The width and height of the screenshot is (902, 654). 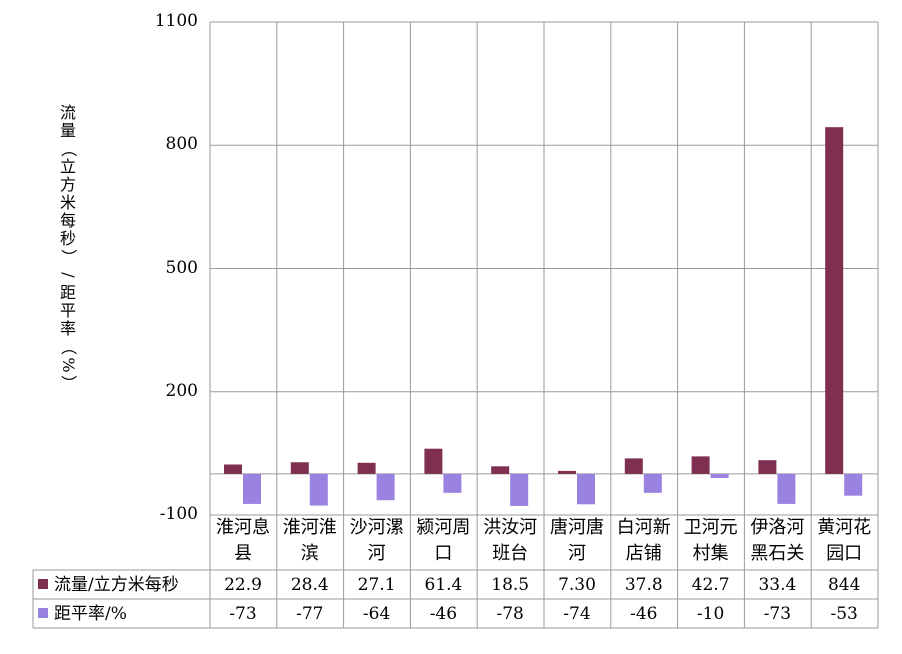 What do you see at coordinates (510, 614) in the screenshot?
I see `table-cell-anomaly: -78` at bounding box center [510, 614].